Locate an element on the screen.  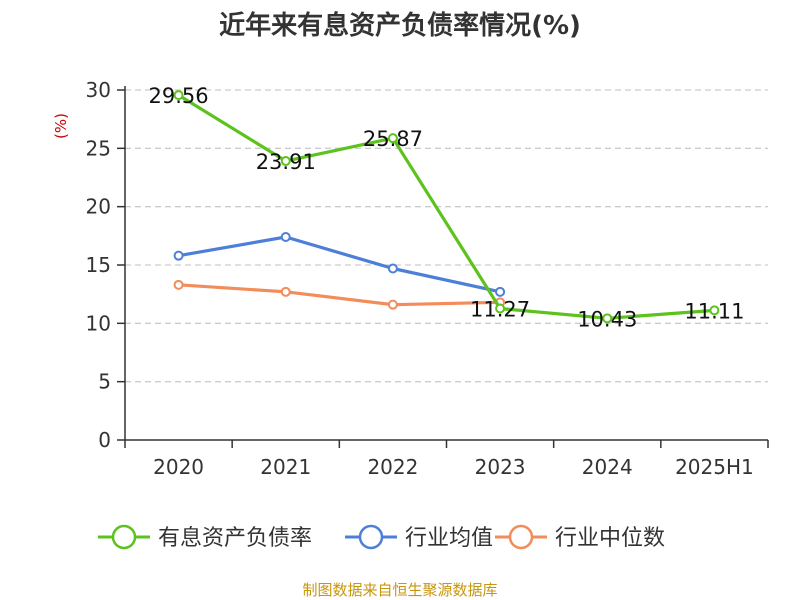
data-label: 10.43 is located at coordinates (607, 319).